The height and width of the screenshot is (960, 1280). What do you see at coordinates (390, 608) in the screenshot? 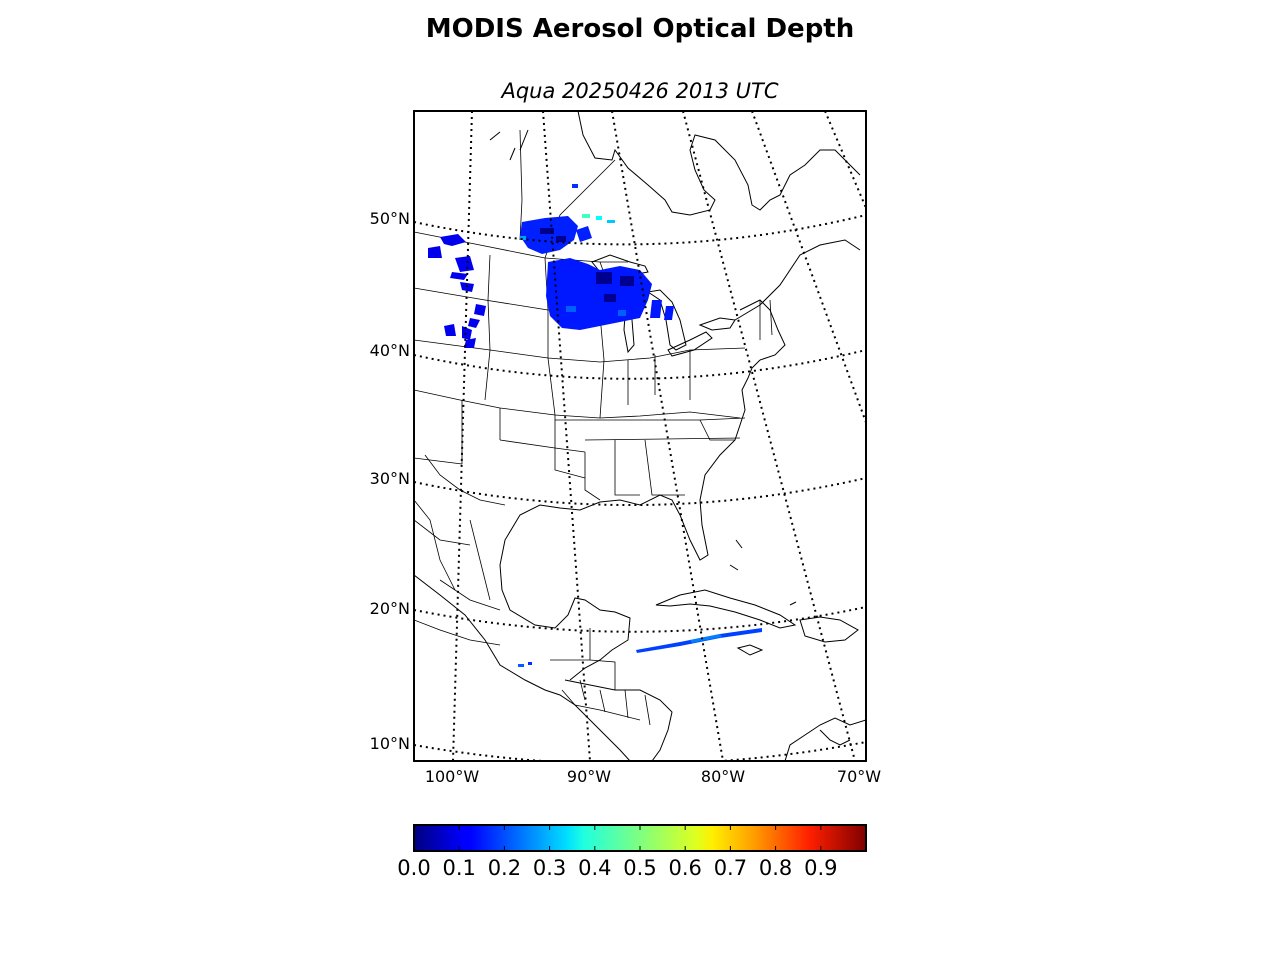
I see `lat-label-20N: 20°N` at bounding box center [390, 608].